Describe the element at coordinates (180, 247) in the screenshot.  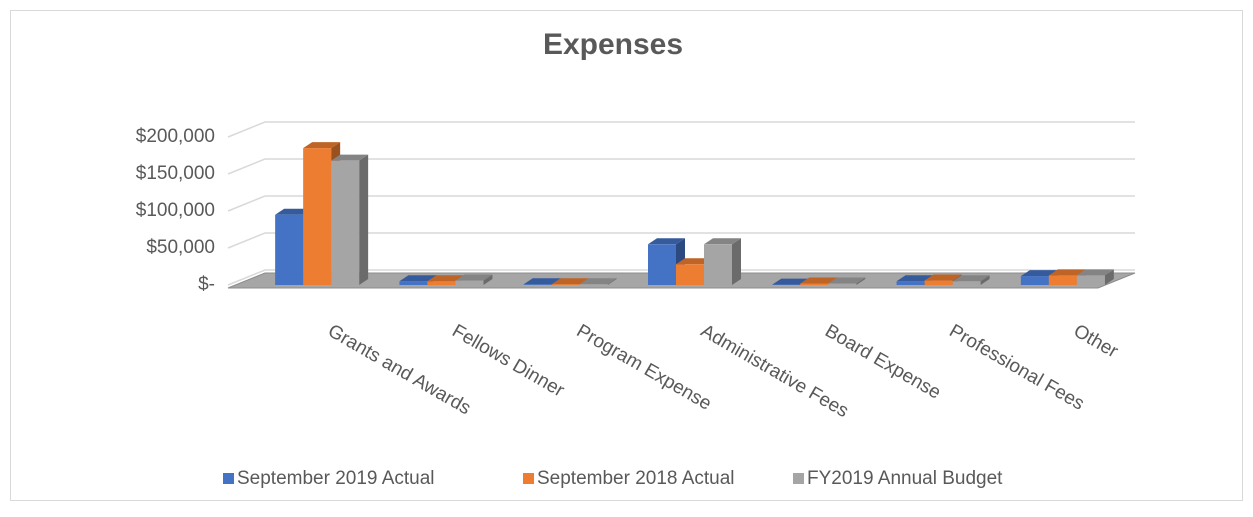
I see `y-tick-label: $50,000` at that location.